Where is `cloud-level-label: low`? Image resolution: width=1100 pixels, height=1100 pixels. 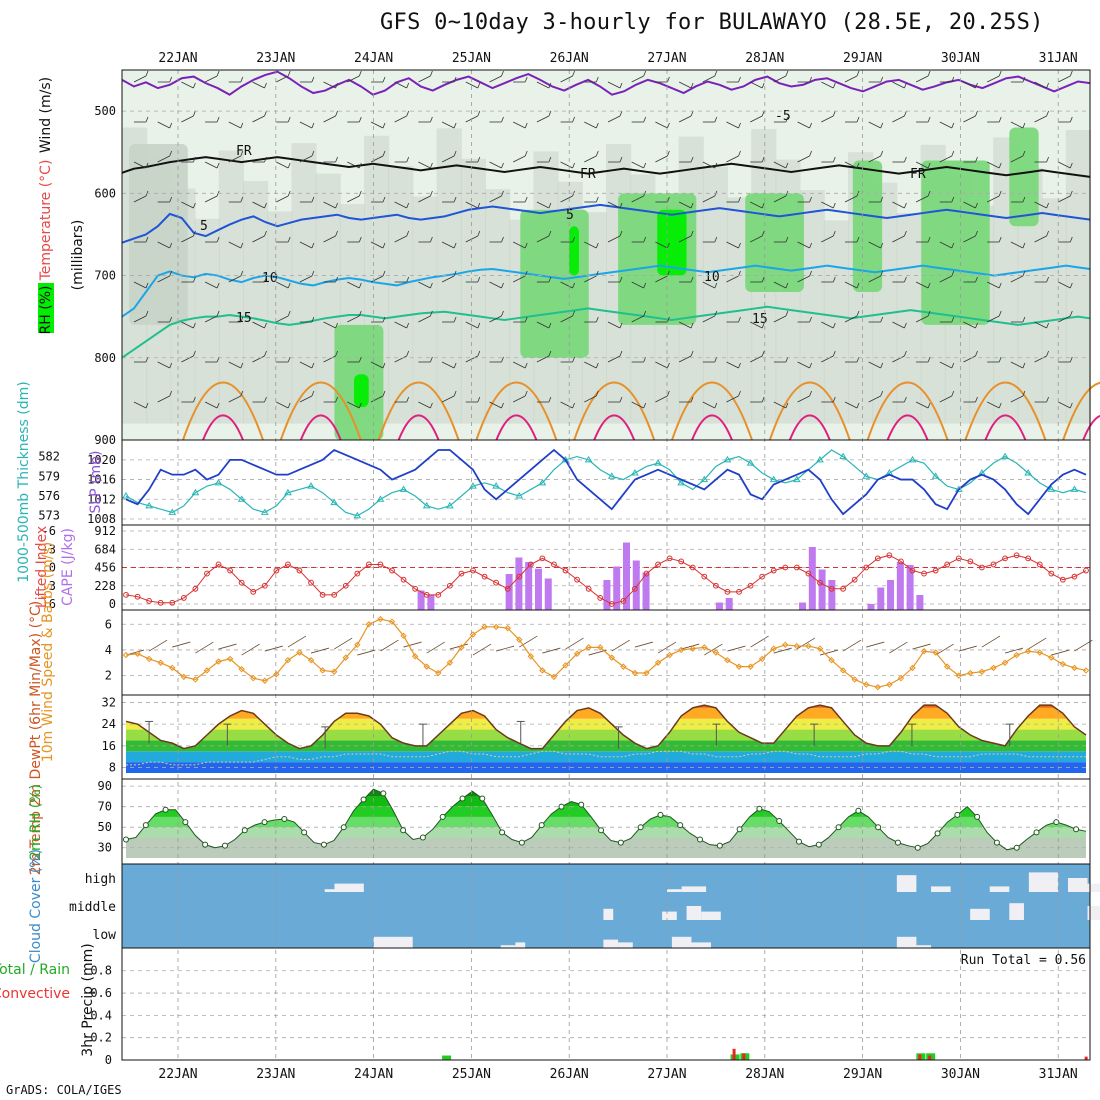
cloud-level-label: low is located at coordinates (105, 935).